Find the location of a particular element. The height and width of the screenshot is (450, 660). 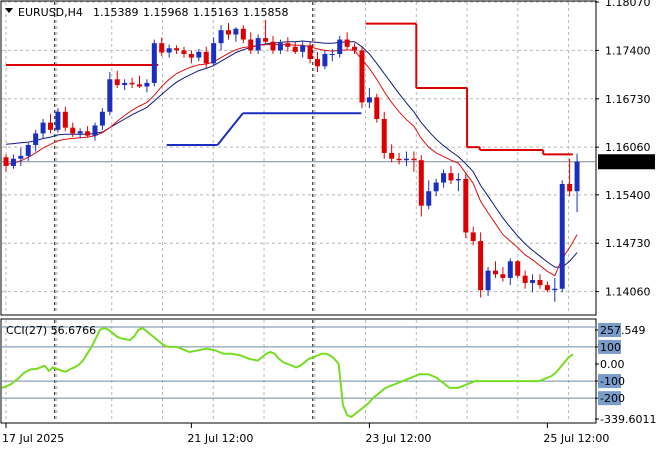

cci-tick-label: 0.00 is located at coordinates (612, 364).